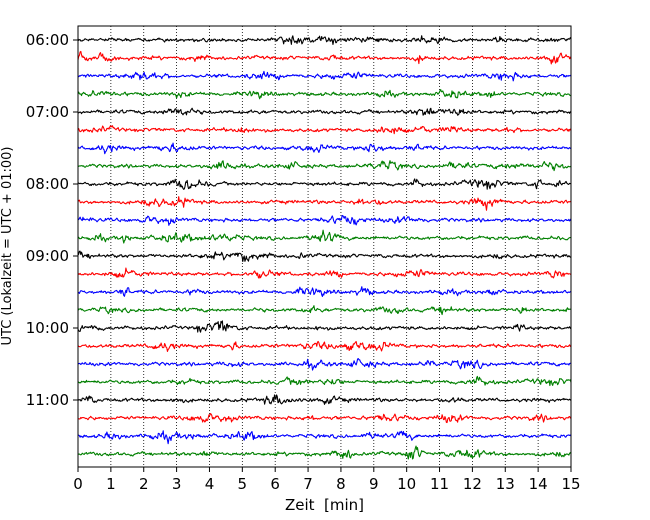 This screenshot has height=520, width=650. I want to click on x-tick-label: 7, so click(308, 484).